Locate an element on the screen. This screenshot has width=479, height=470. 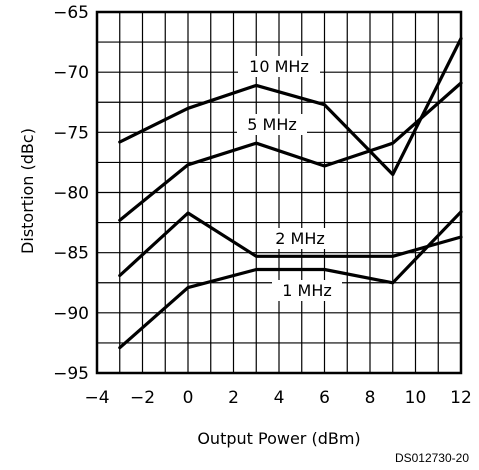
x-tick-label: −2 is located at coordinates (142, 398).